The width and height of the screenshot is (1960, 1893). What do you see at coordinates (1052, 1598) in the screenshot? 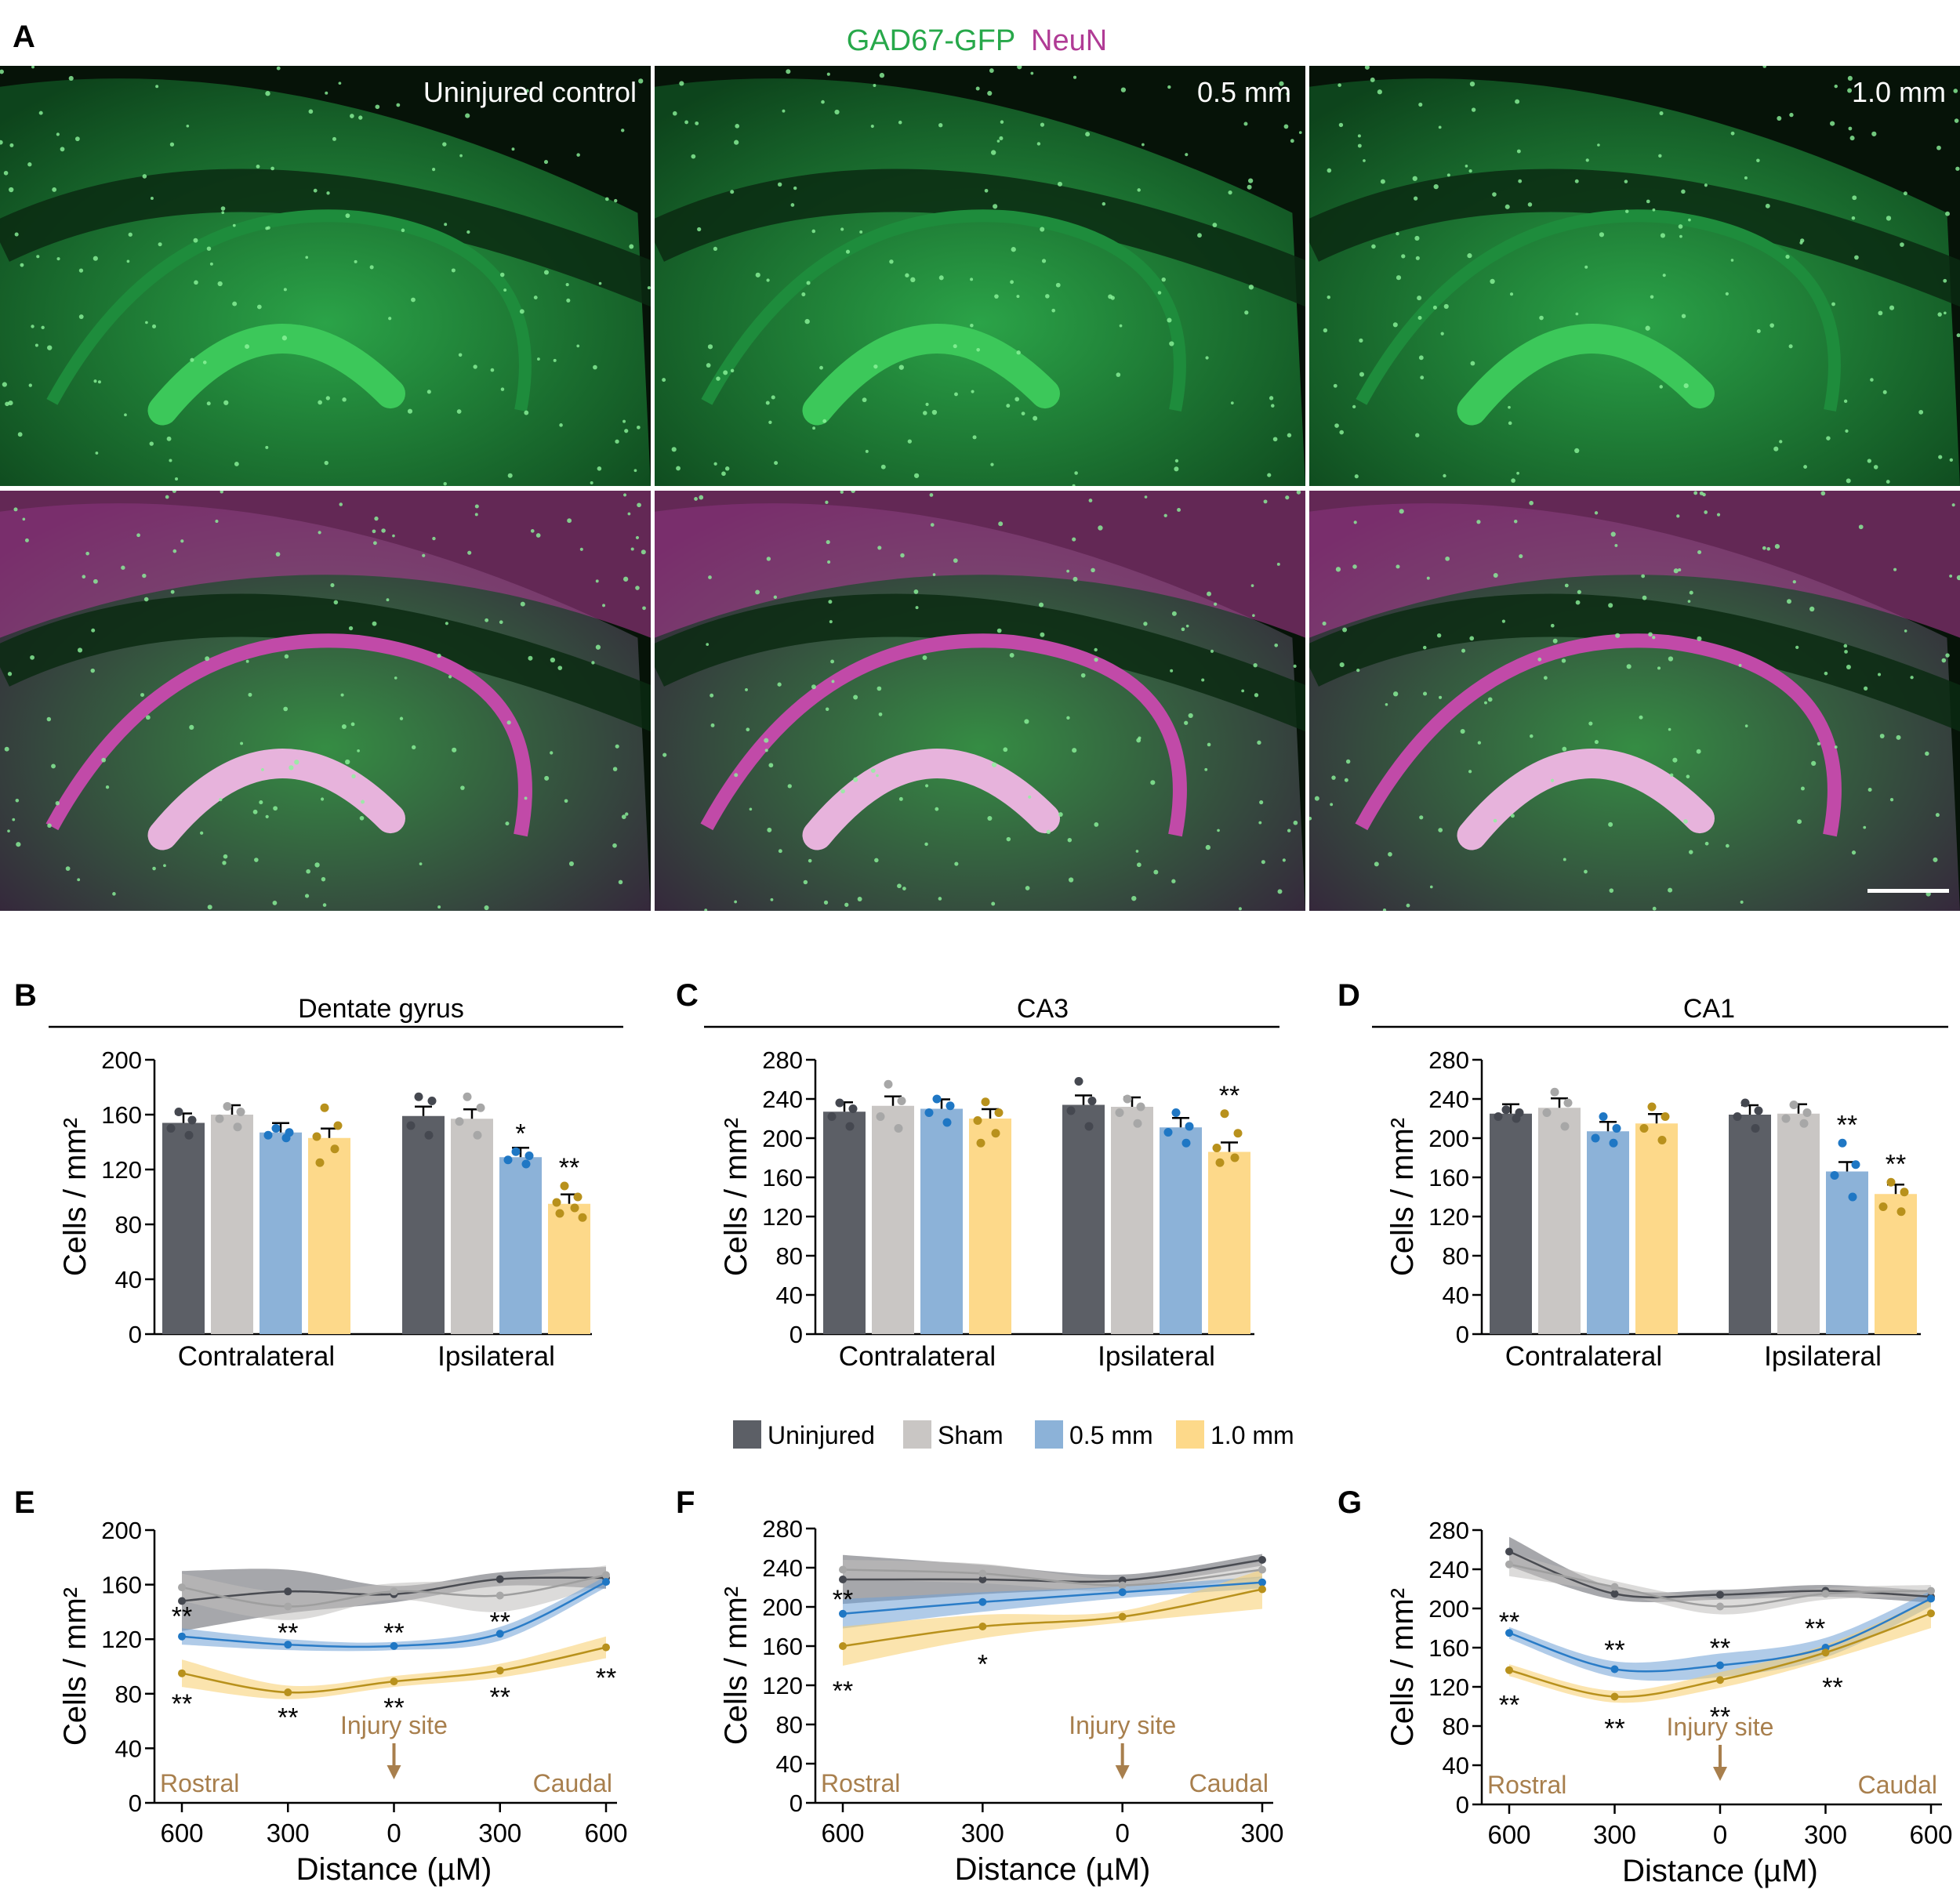
I see `series-line` at bounding box center [1052, 1598].